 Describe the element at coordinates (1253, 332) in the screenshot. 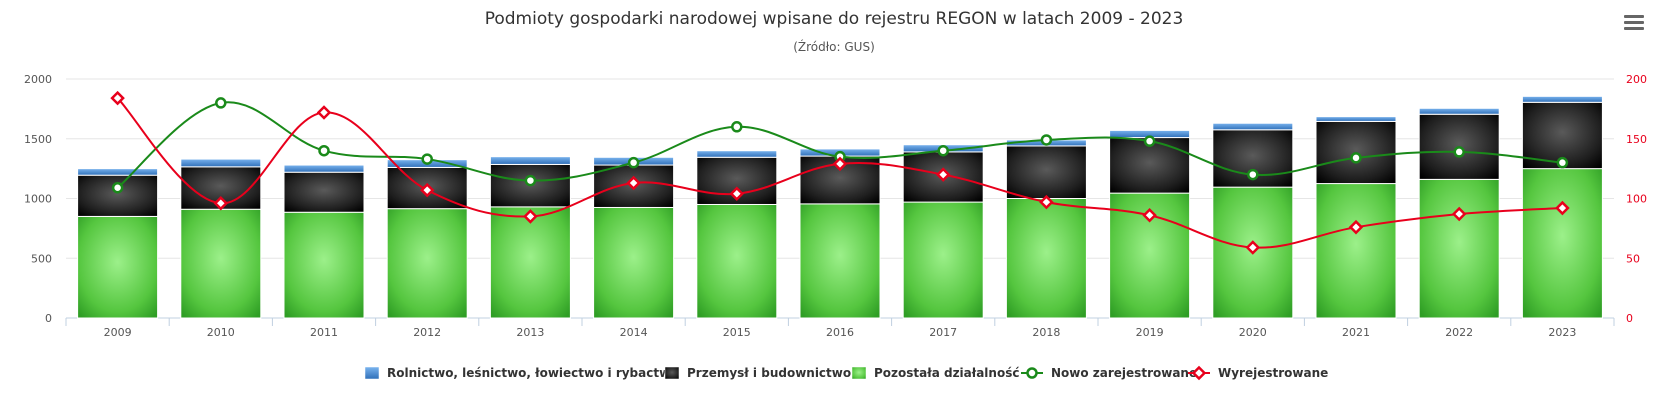

I see `x-tick-label: 2020` at that location.